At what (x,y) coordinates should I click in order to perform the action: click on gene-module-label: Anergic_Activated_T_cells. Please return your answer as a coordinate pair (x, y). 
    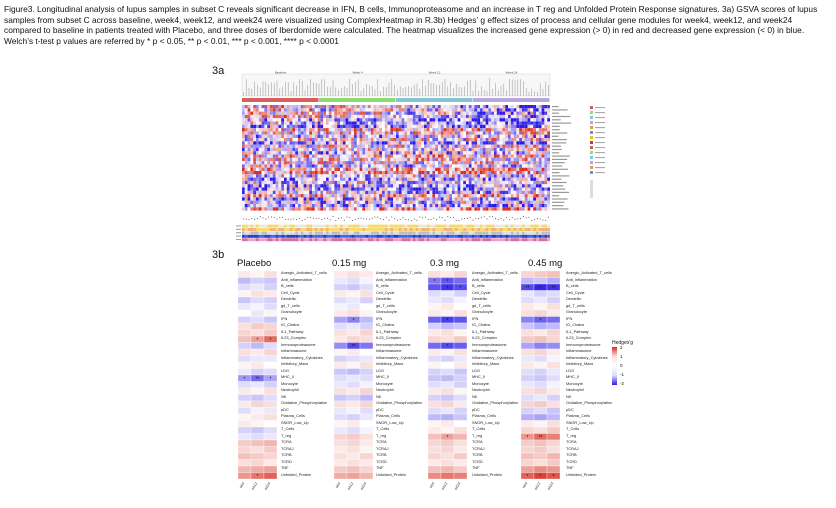
    Looking at the image, I should click on (304, 272).